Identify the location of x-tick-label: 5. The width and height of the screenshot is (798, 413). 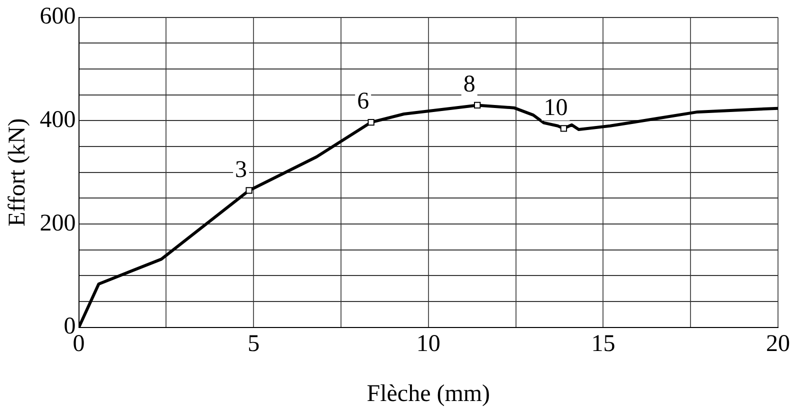
(254, 344).